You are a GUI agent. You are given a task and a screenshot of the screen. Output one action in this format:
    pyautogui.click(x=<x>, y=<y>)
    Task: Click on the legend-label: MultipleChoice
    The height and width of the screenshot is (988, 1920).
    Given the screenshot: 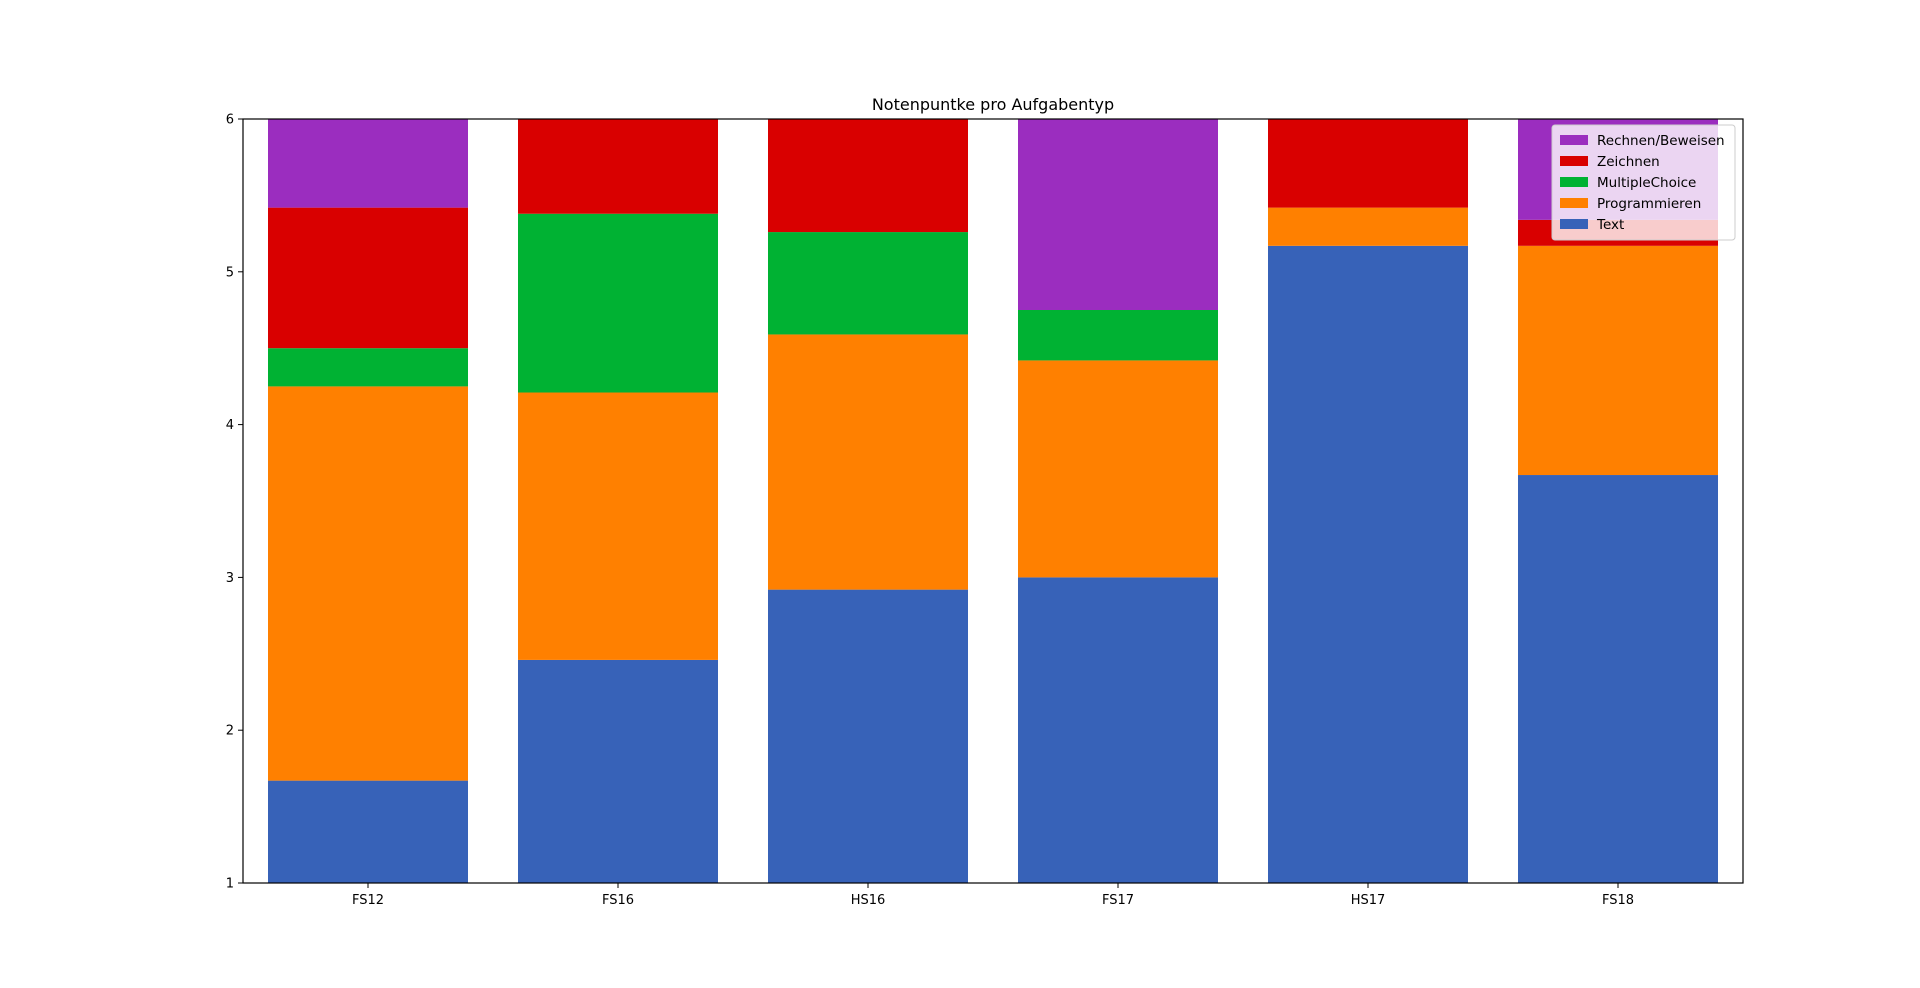 What is the action you would take?
    pyautogui.click(x=1646, y=183)
    